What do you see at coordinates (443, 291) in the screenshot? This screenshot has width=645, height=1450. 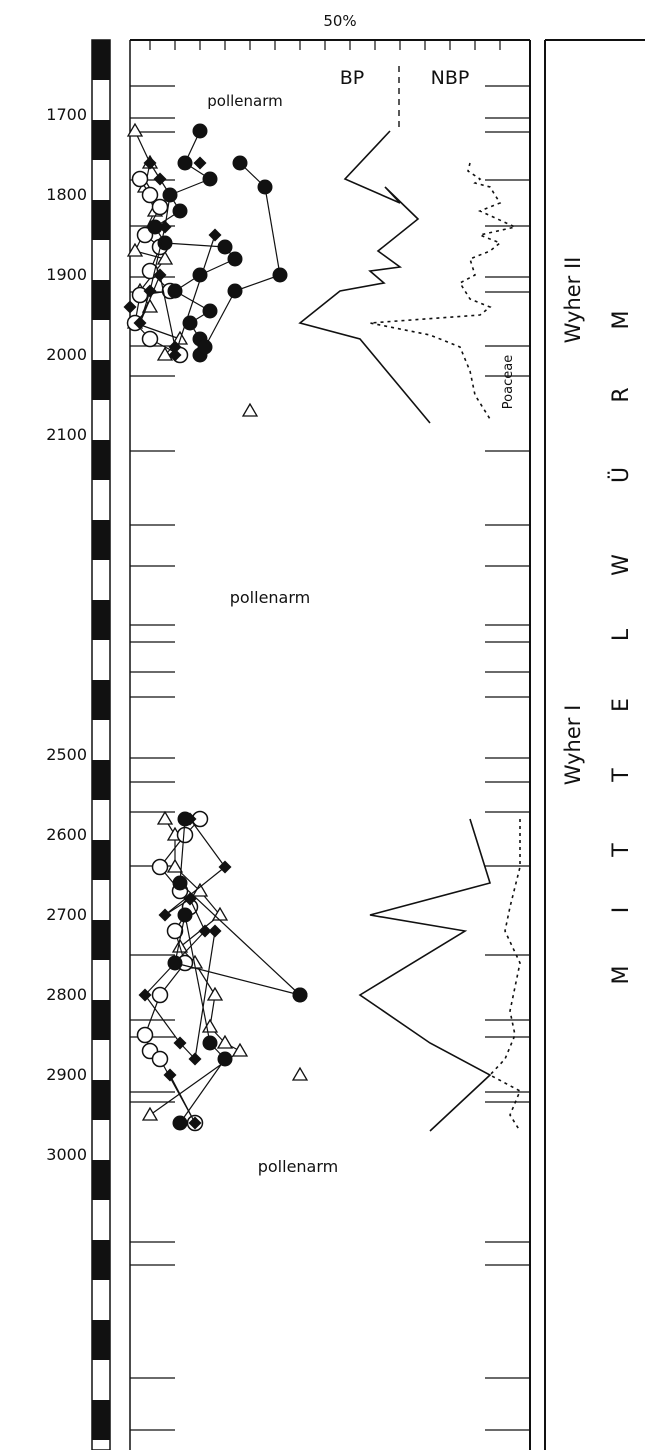 I see `nbp-curve-upper` at bounding box center [443, 291].